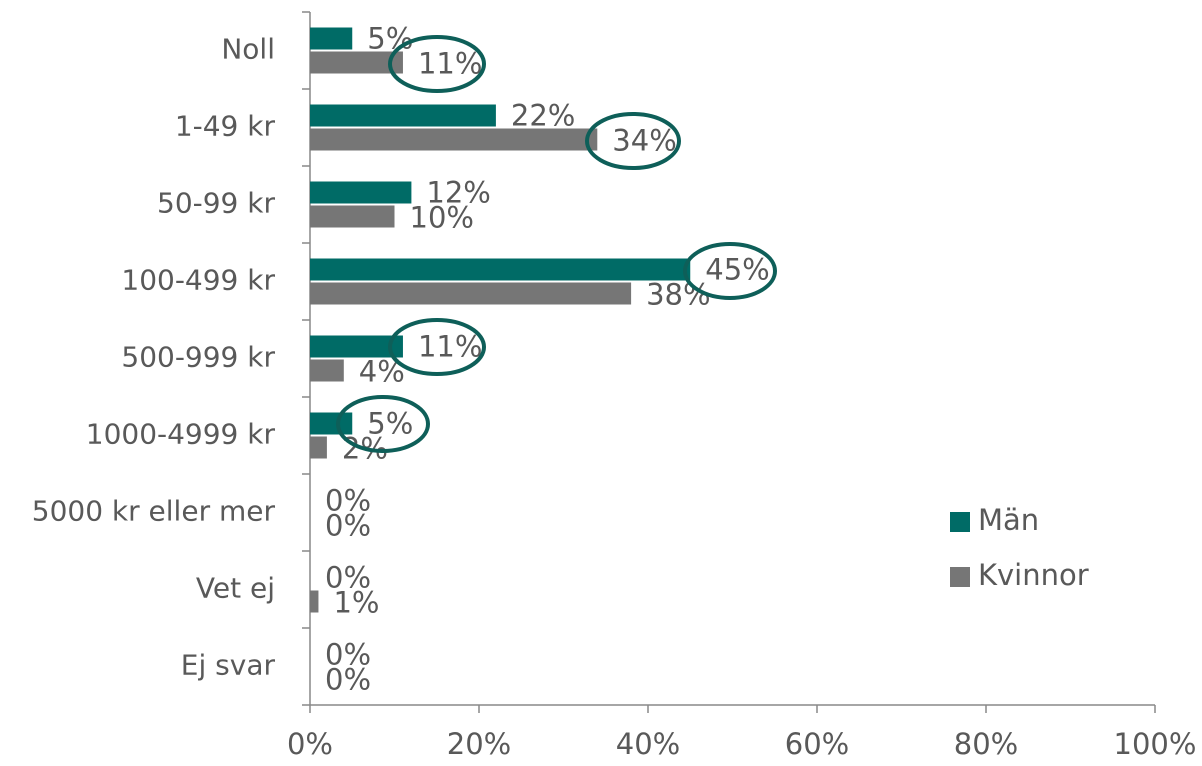 Image resolution: width=1202 pixels, height=766 pixels. I want to click on y-tick-label: Ej svar, so click(228, 665).